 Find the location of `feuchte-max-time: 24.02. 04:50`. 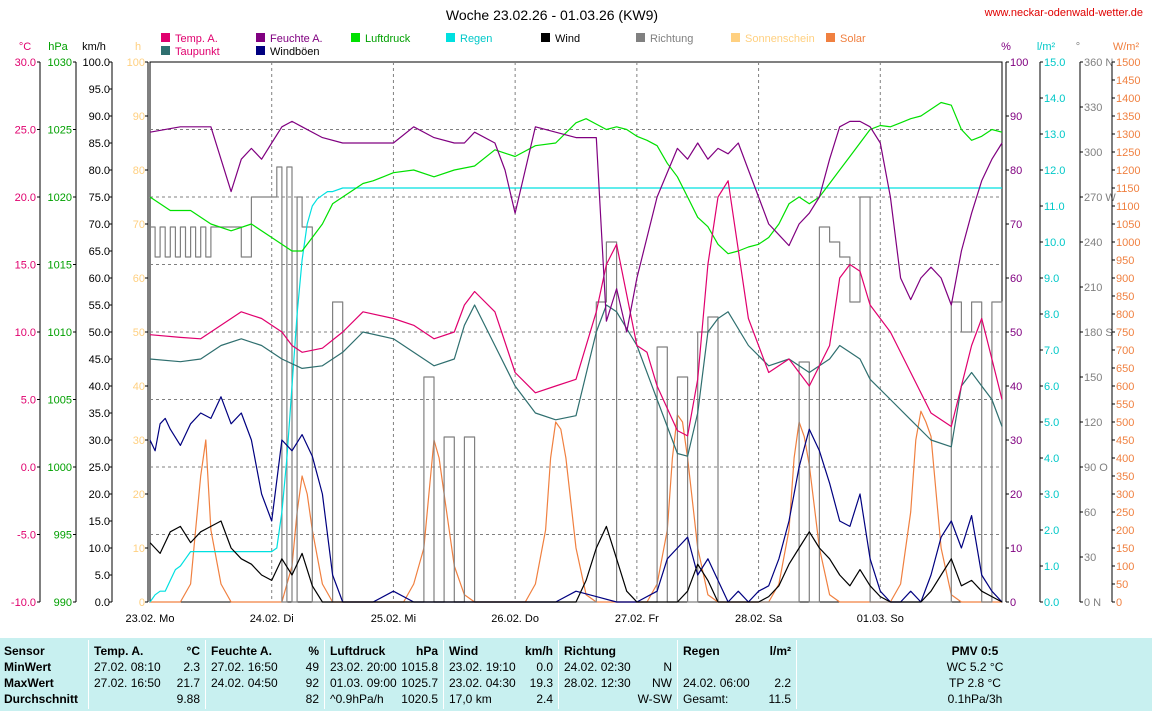

feuchte-max-time: 24.02. 04:50 is located at coordinates (244, 683).